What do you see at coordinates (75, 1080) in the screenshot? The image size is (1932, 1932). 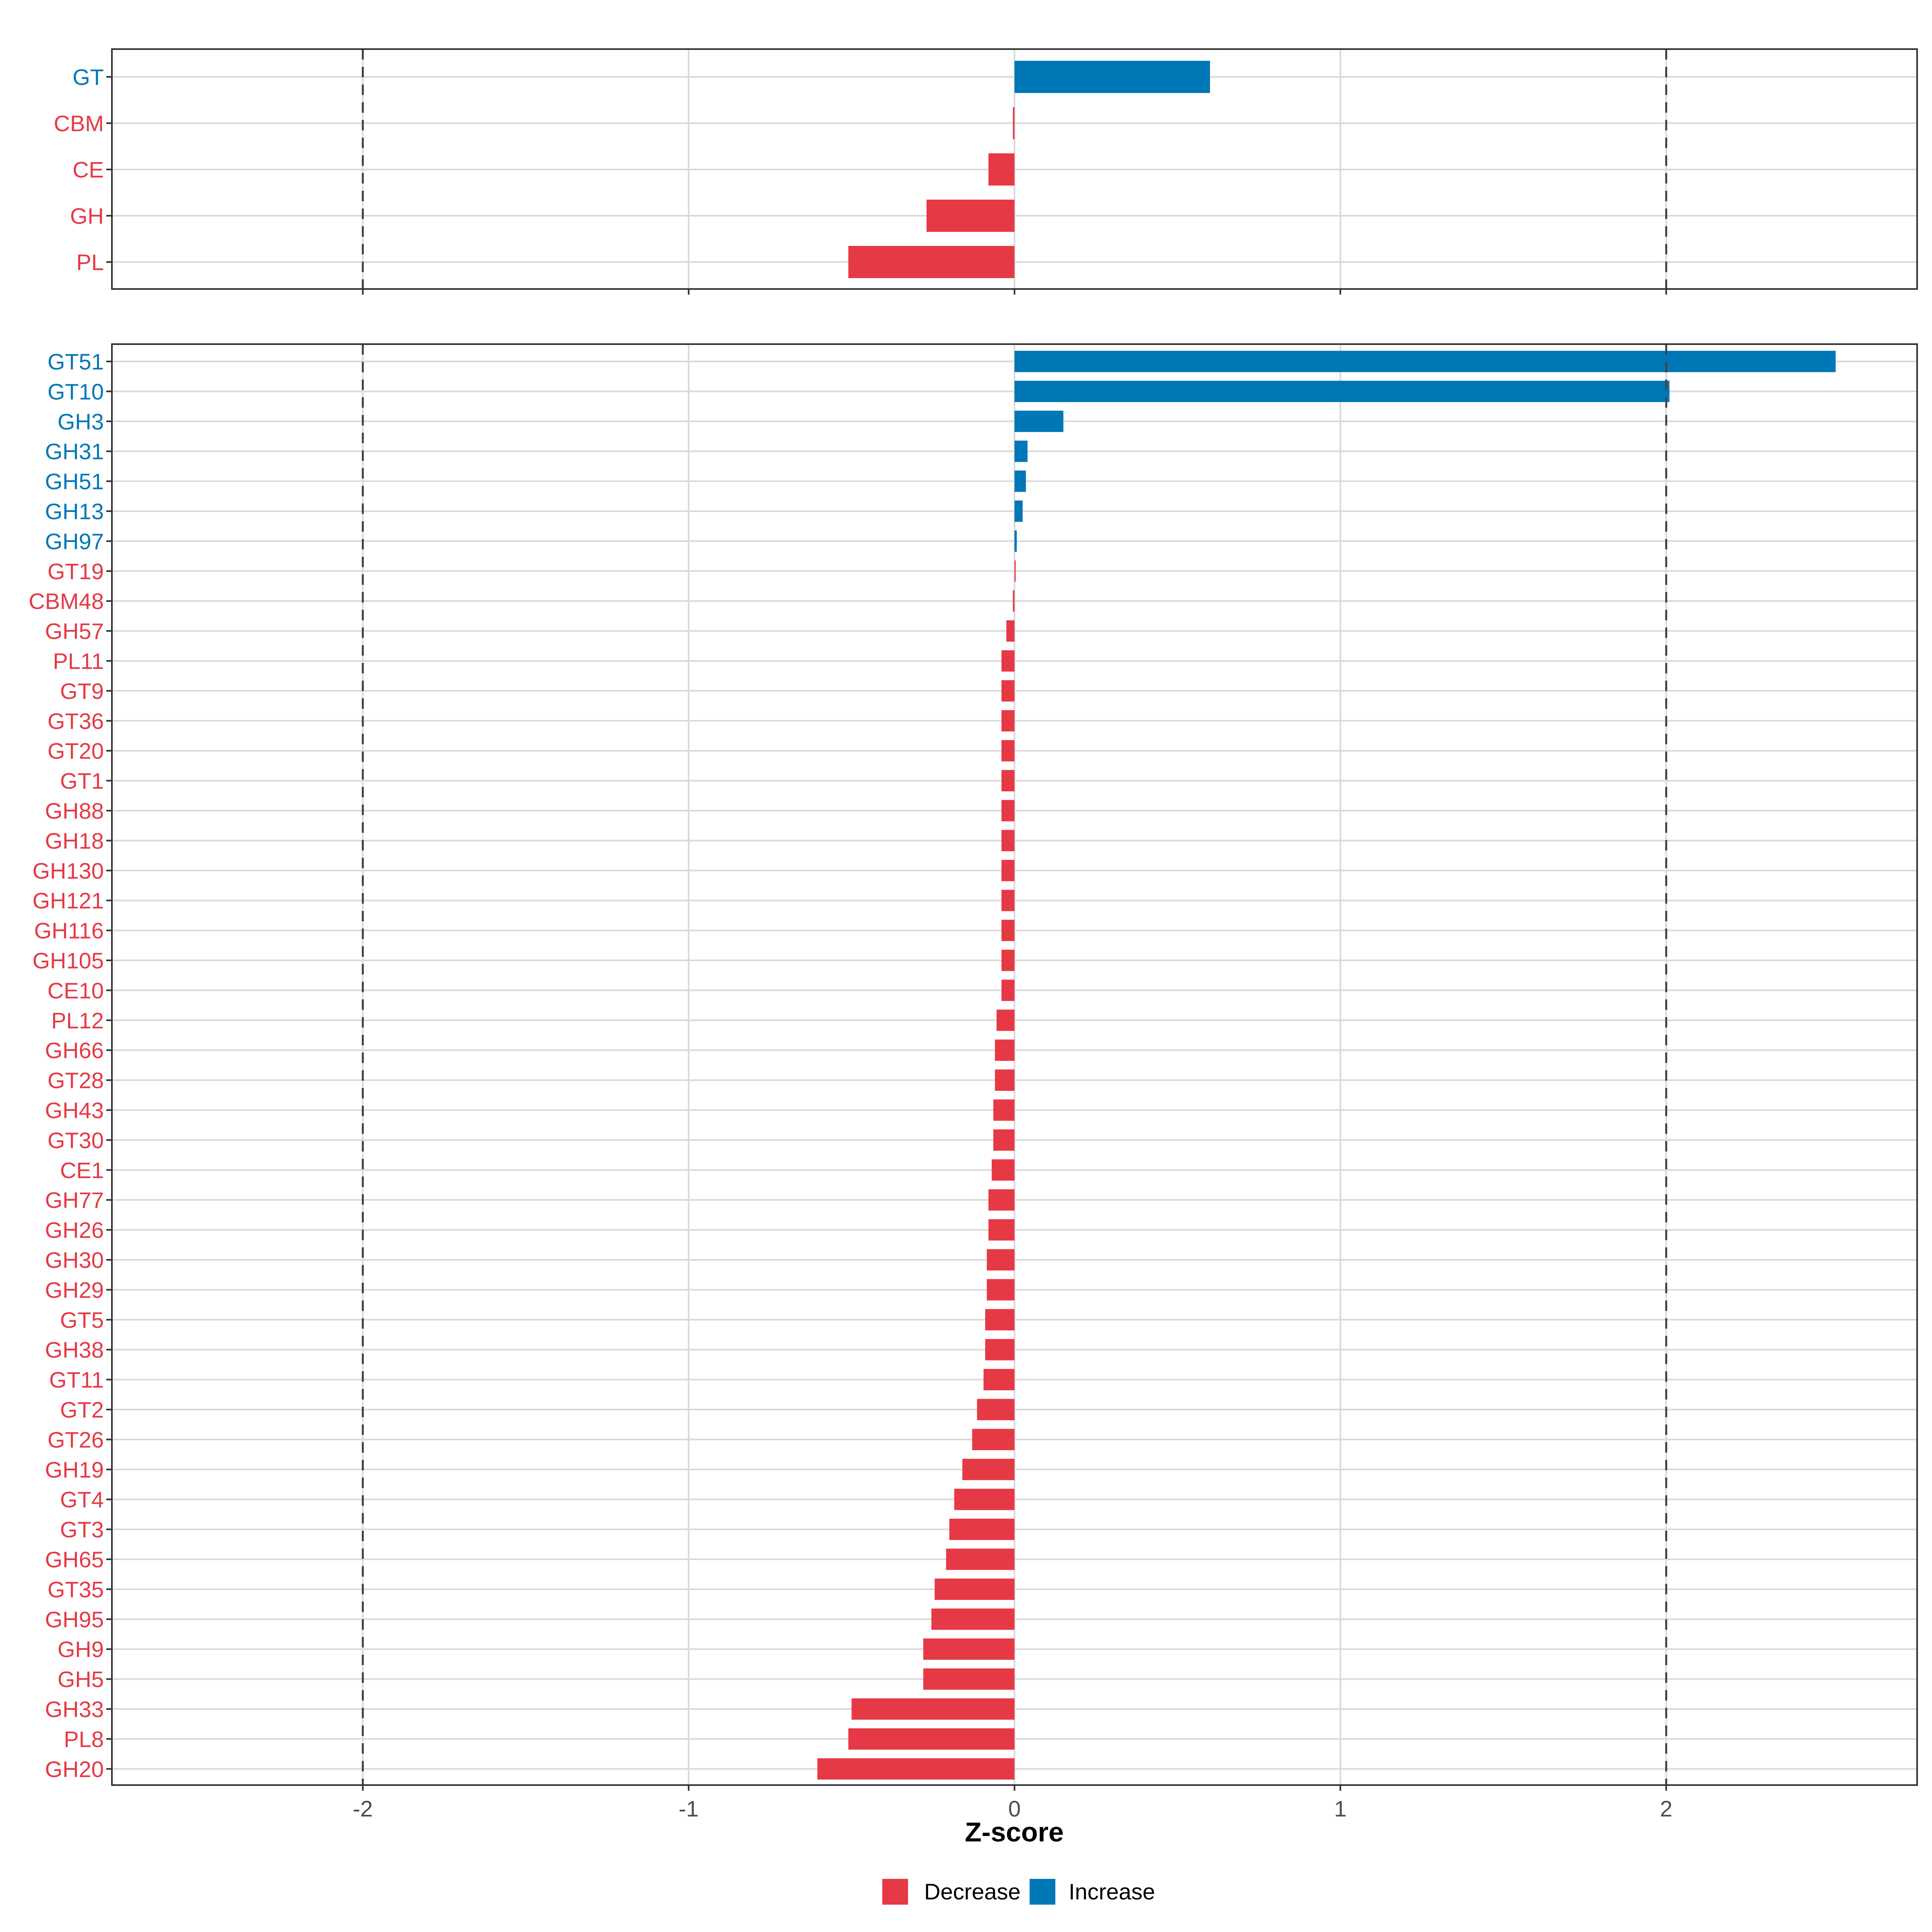 I see `category-label-GT28: GT28` at bounding box center [75, 1080].